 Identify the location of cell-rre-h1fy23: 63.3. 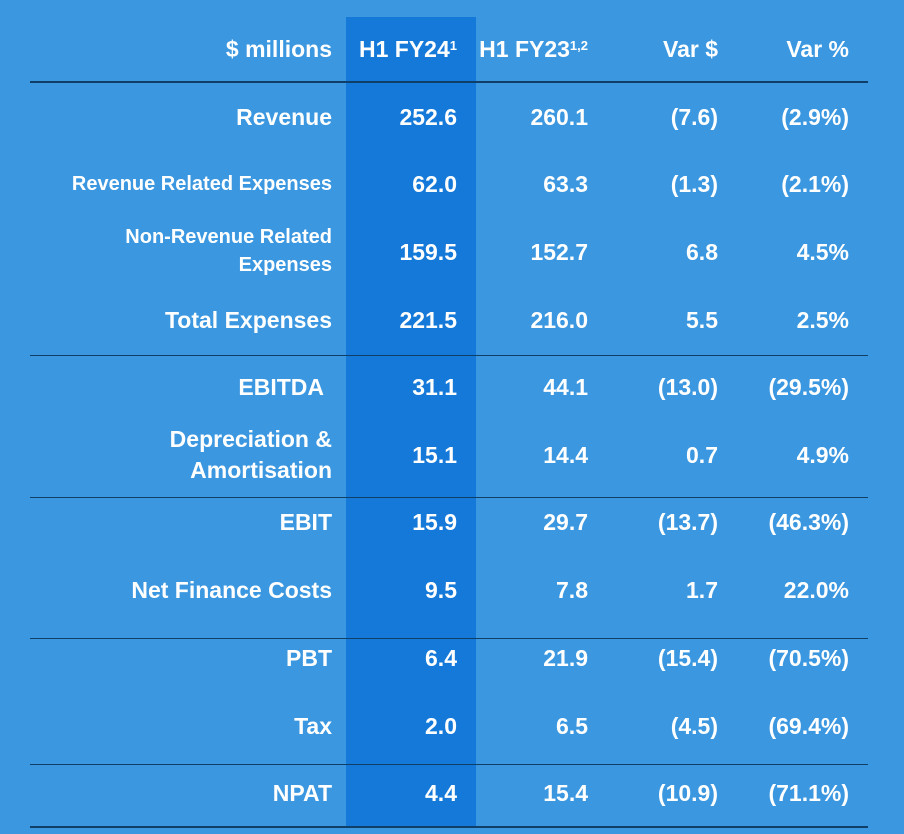
(565, 184).